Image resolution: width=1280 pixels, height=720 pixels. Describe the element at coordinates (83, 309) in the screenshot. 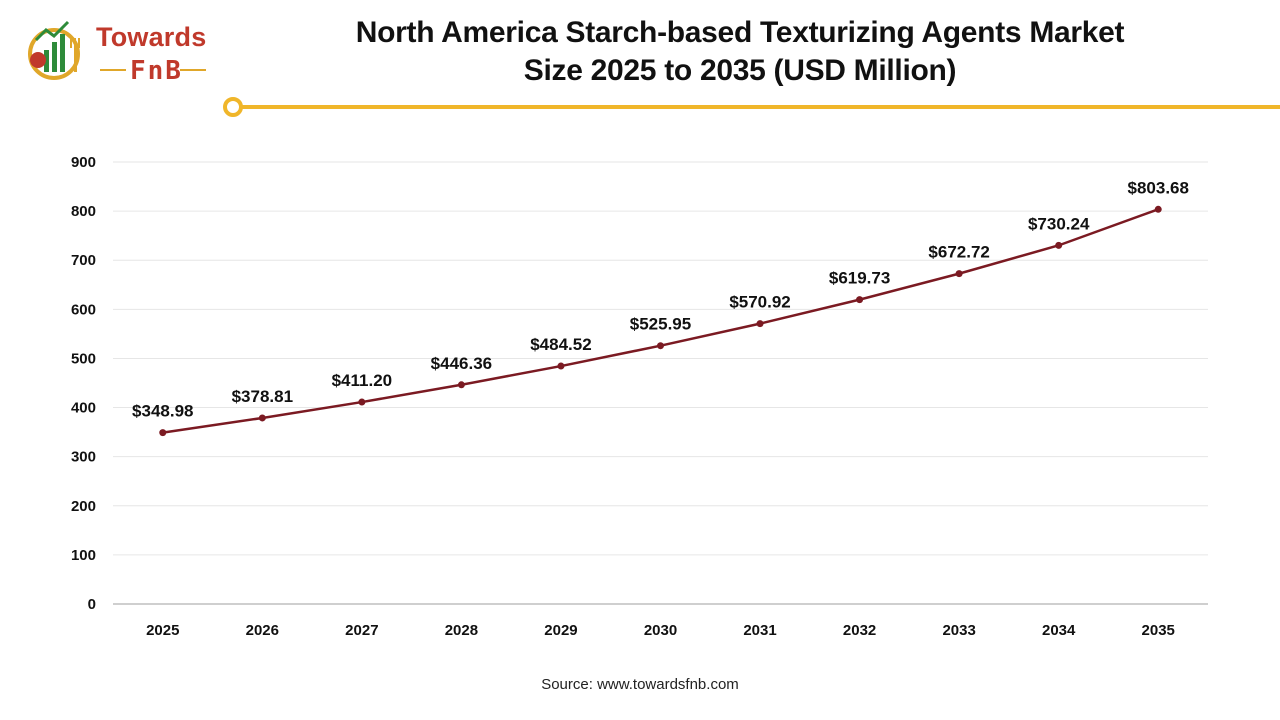

I see `y-tick-label-600: 600` at that location.